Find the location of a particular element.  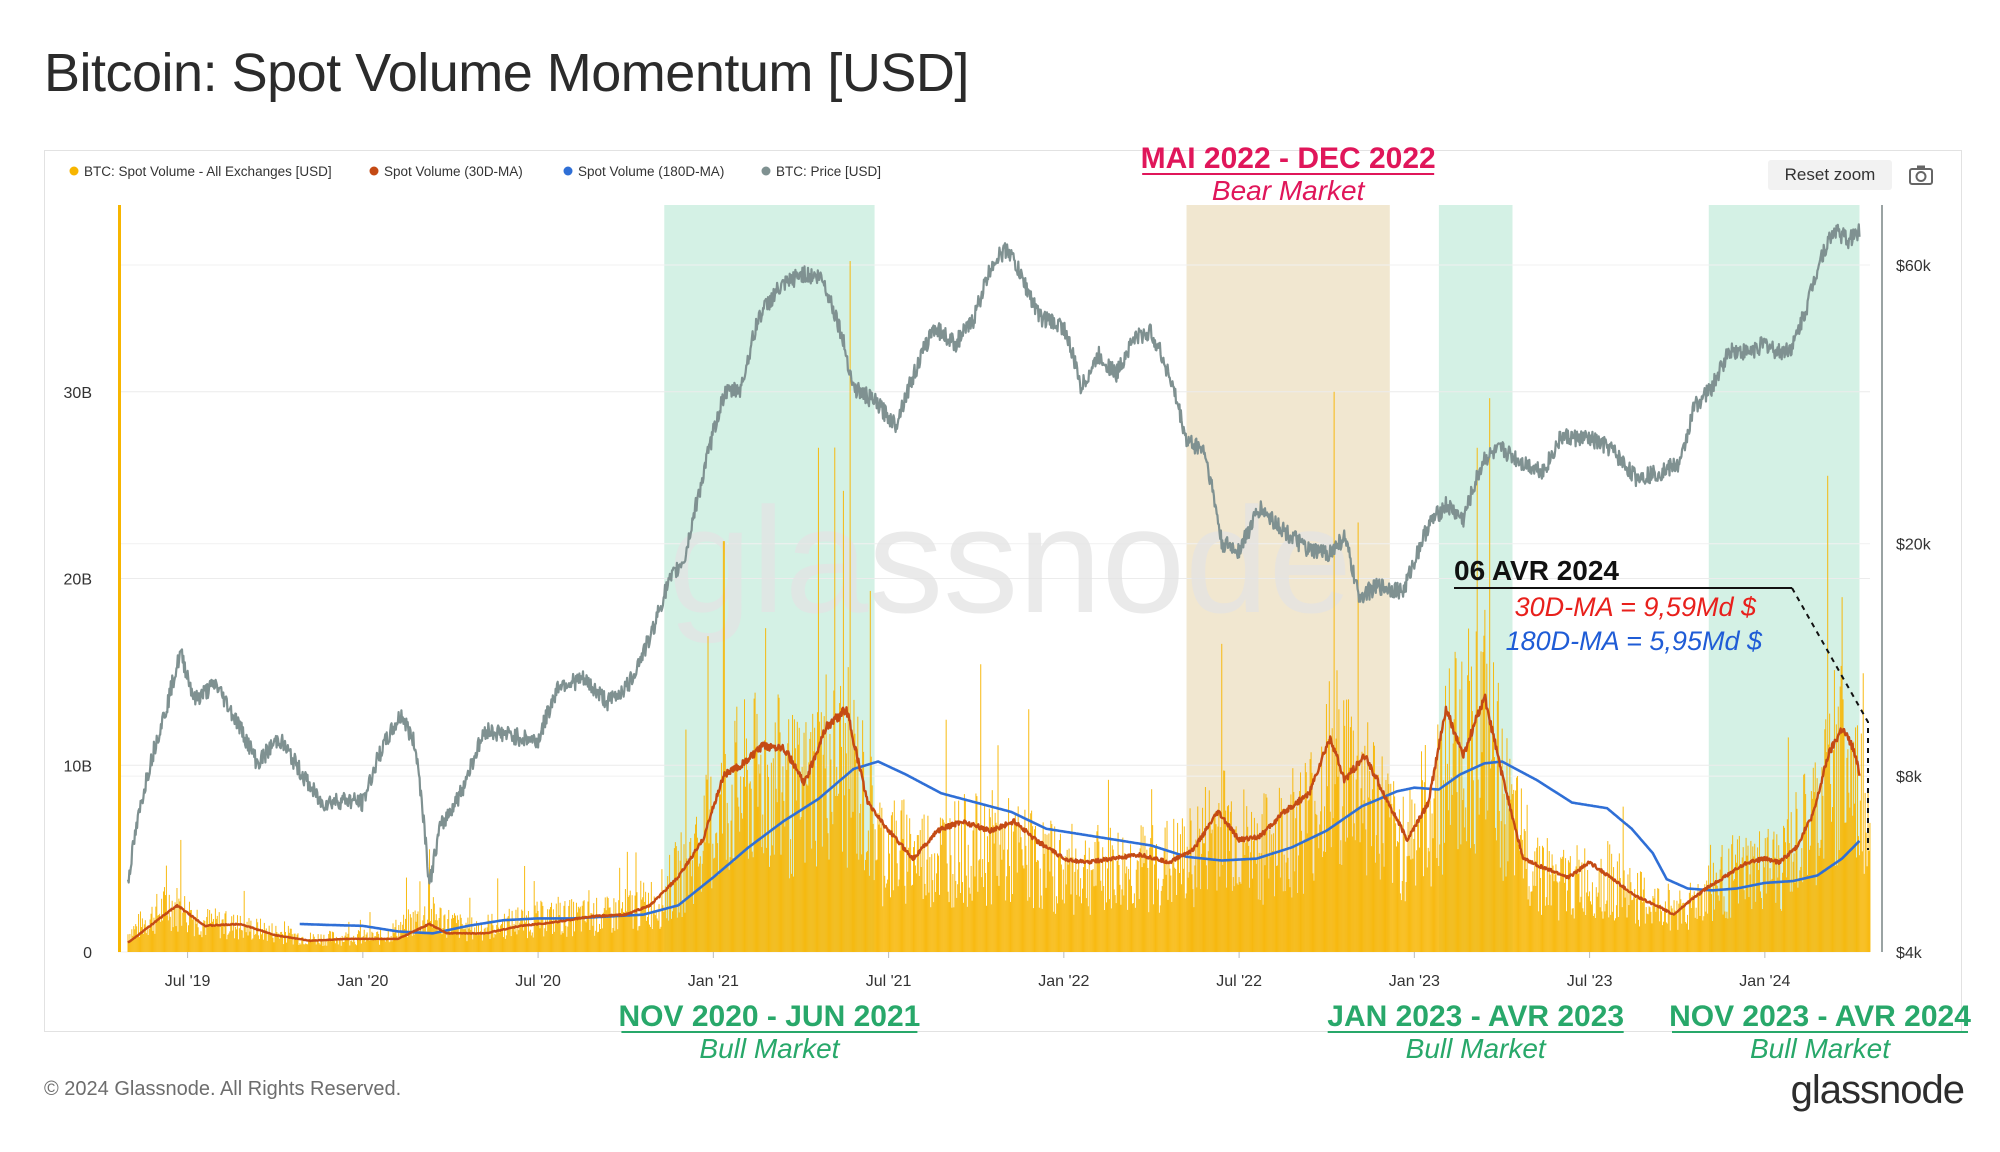

ma180-line is located at coordinates (1080, 847).